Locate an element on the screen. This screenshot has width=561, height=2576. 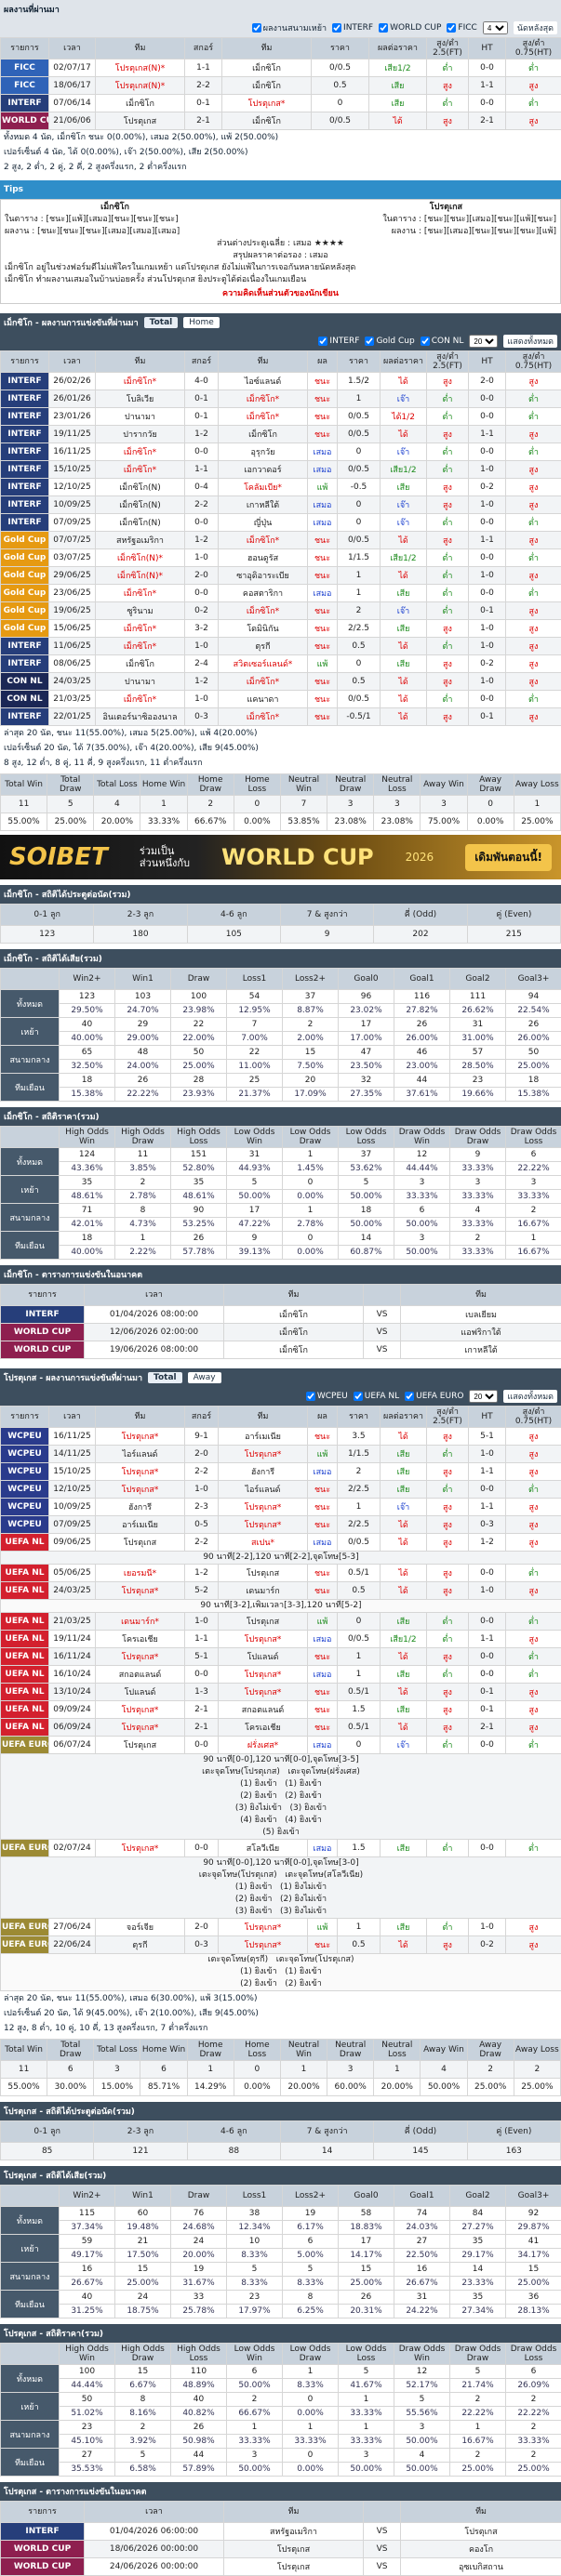
competition: WORLD CUP is located at coordinates (43, 2549).